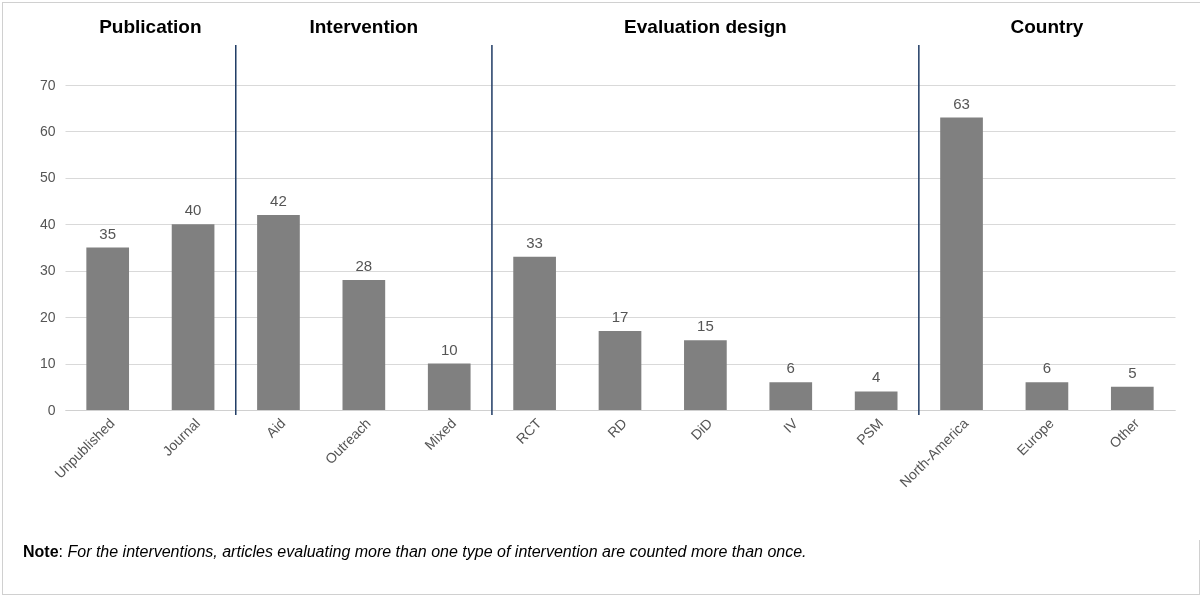  I want to click on y-tick-label: 0, so click(51, 409).